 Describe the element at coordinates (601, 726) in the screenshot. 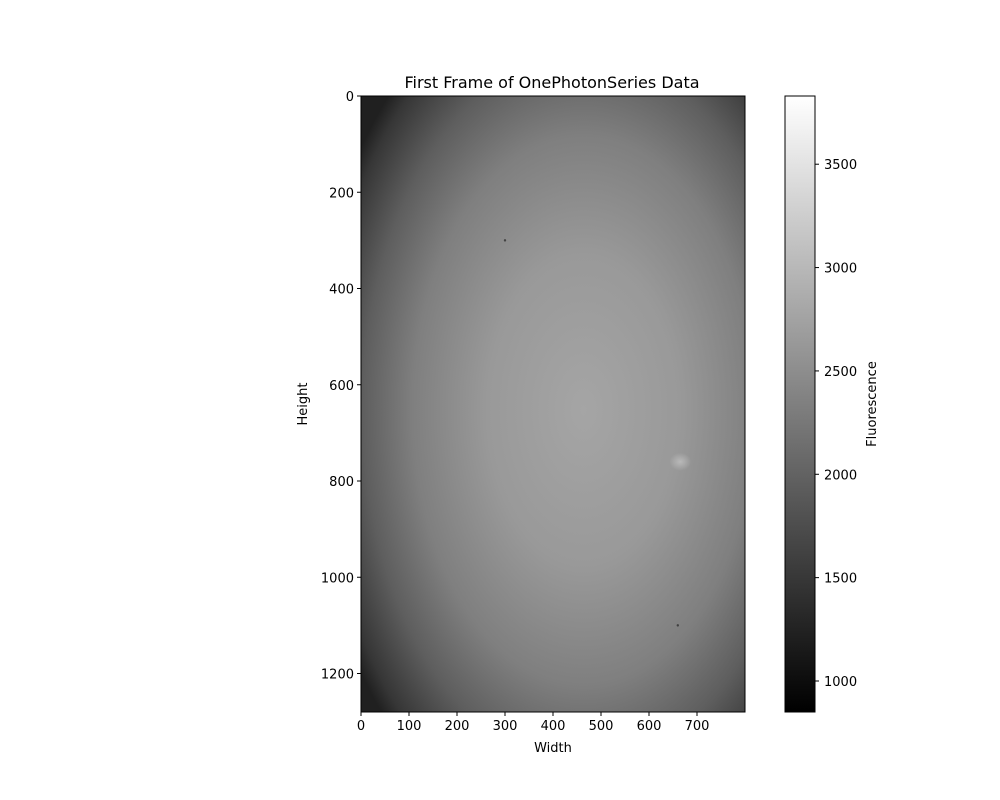

I see `x-tick-label: 500` at that location.